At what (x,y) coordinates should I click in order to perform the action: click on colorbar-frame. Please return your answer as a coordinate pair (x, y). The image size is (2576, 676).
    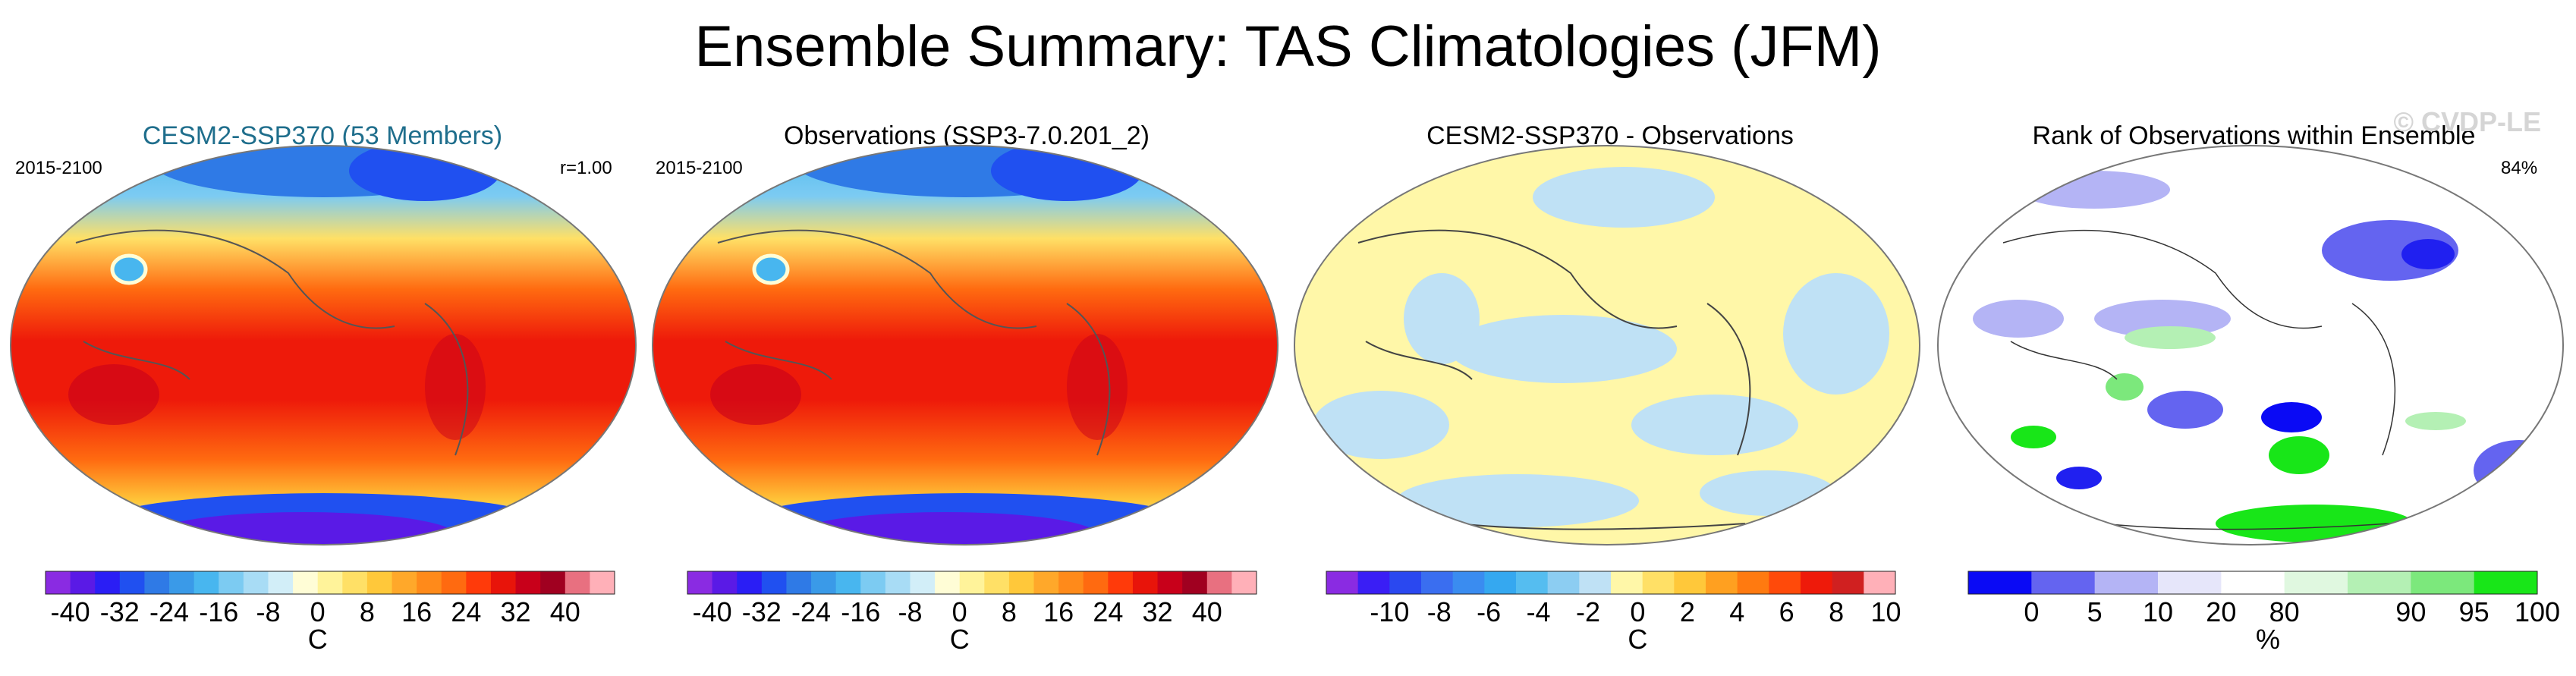
    Looking at the image, I should click on (1611, 583).